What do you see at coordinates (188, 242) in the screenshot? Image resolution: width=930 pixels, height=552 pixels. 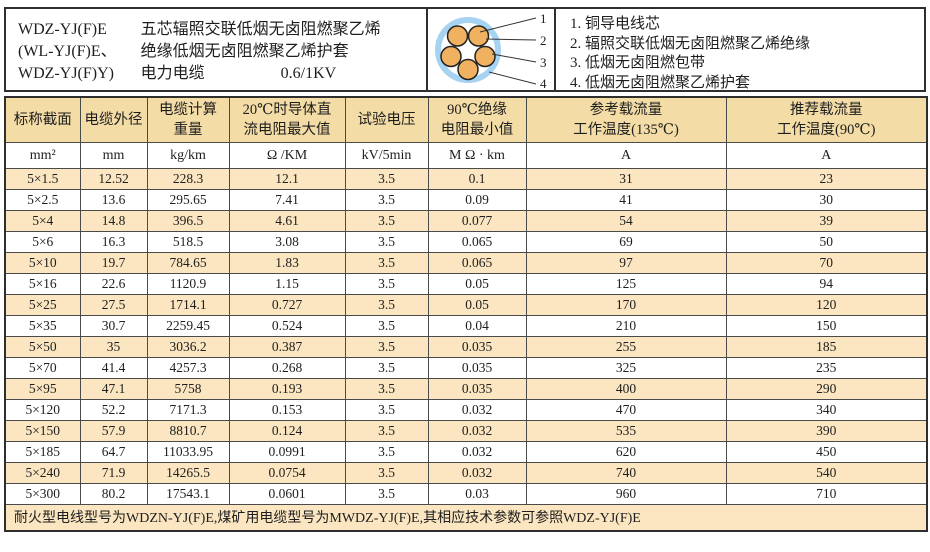 I see `table-cell: 518.5` at bounding box center [188, 242].